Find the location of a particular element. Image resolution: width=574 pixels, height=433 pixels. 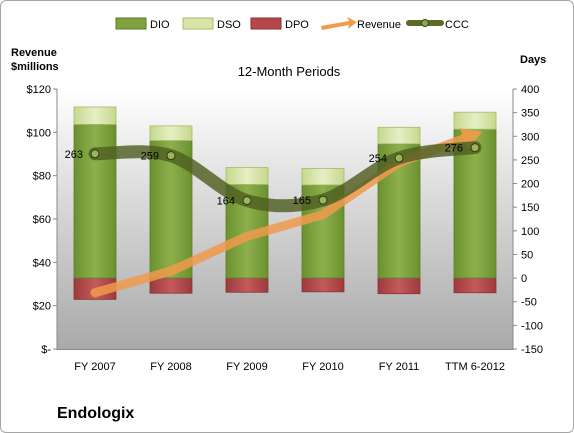

legend-swatch-dio is located at coordinates (131, 23).